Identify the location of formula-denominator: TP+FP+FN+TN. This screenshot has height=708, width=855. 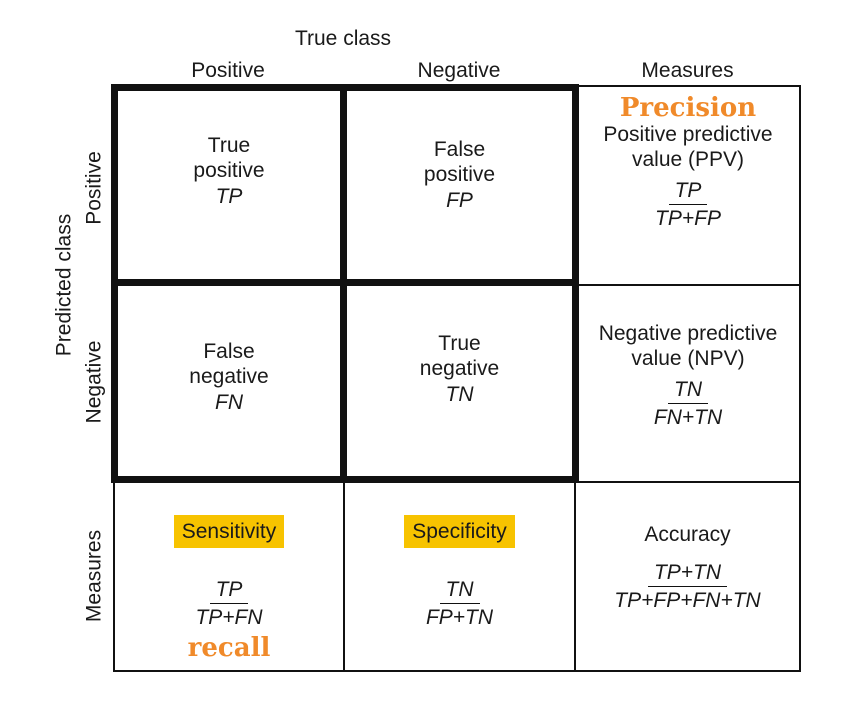
(687, 601).